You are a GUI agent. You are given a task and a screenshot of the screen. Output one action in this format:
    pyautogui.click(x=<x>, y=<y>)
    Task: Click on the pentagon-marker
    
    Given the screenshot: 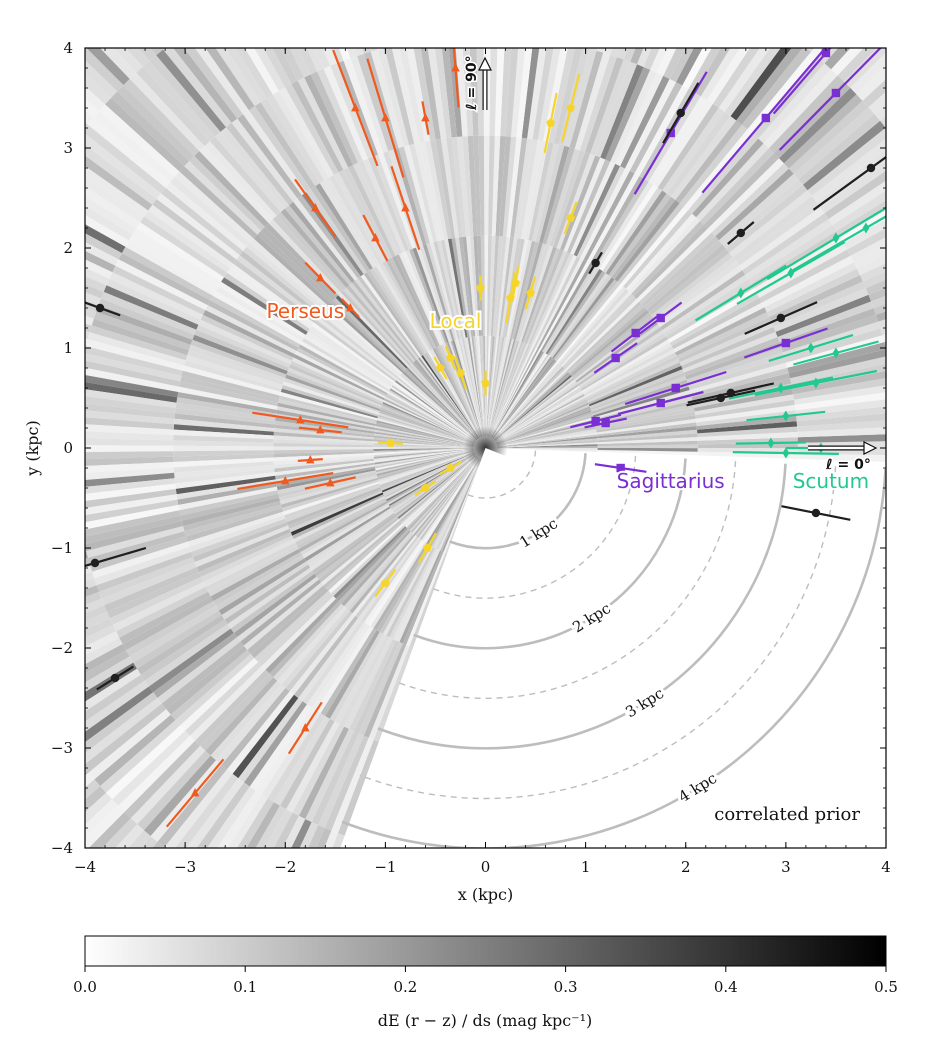 What is the action you would take?
    pyautogui.click(x=570, y=217)
    